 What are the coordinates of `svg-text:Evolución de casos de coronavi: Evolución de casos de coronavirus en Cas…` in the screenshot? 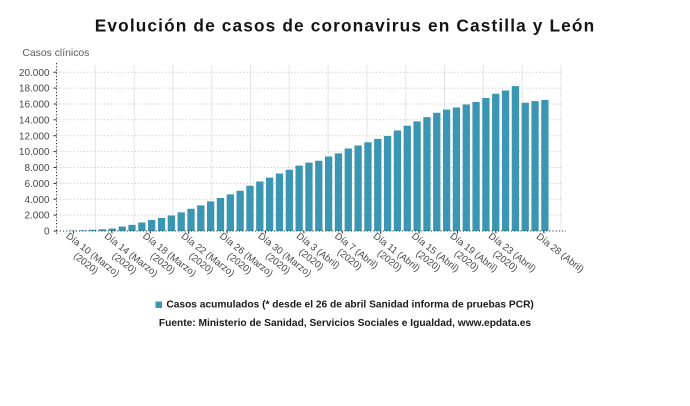 It's located at (345, 26).